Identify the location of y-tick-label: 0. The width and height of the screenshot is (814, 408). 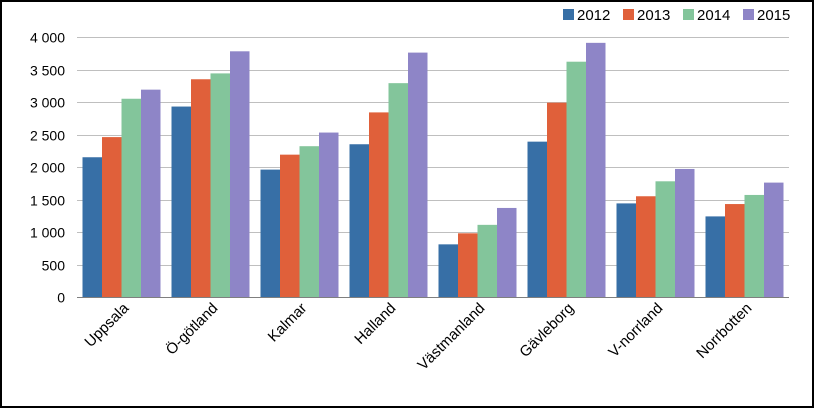
(61, 298).